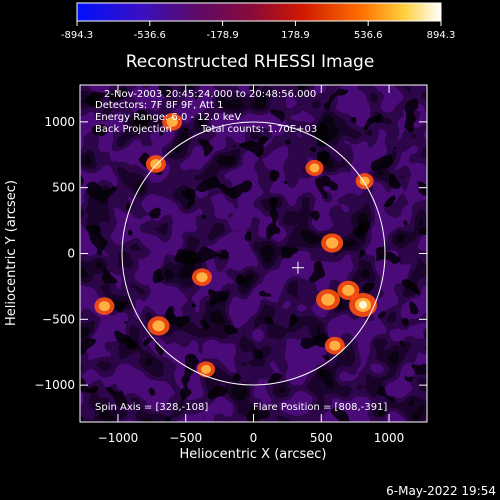 Image resolution: width=500 pixels, height=500 pixels. What do you see at coordinates (151, 407) in the screenshot?
I see `spin-axis-label: Spin Axis = [328,-108]` at bounding box center [151, 407].